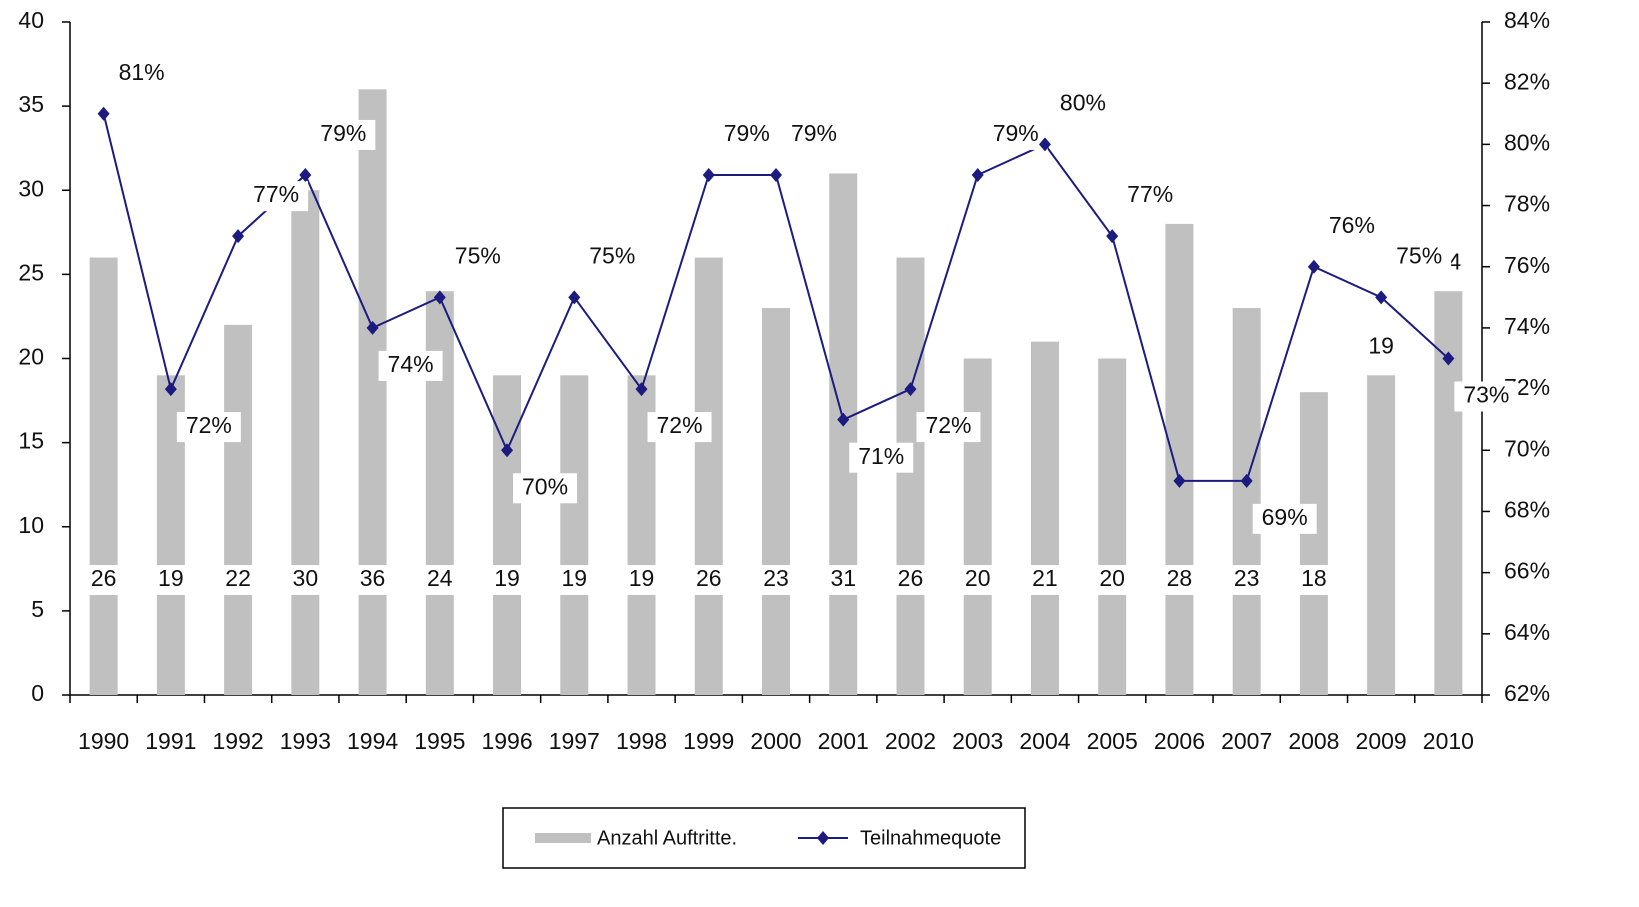  Describe the element at coordinates (1179, 741) in the screenshot. I see `x-tick-label: 2006` at that location.